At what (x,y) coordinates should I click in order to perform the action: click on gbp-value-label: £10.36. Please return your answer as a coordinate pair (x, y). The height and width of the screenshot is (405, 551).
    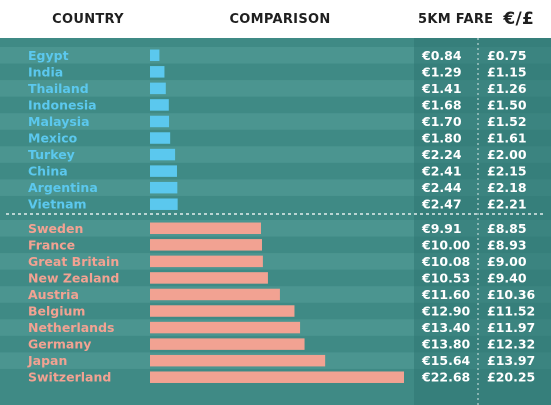
    Looking at the image, I should click on (511, 294).